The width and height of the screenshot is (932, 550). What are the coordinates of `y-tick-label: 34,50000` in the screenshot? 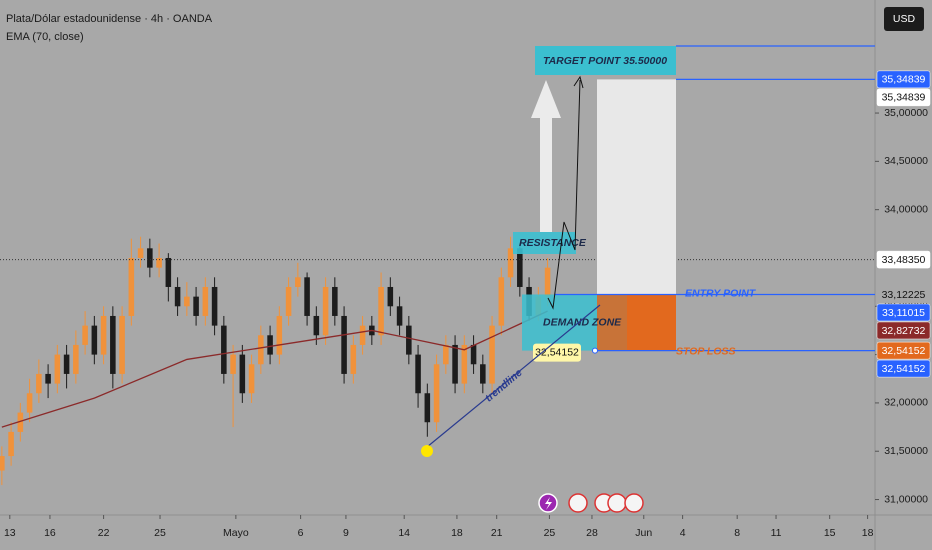 It's located at (906, 161).